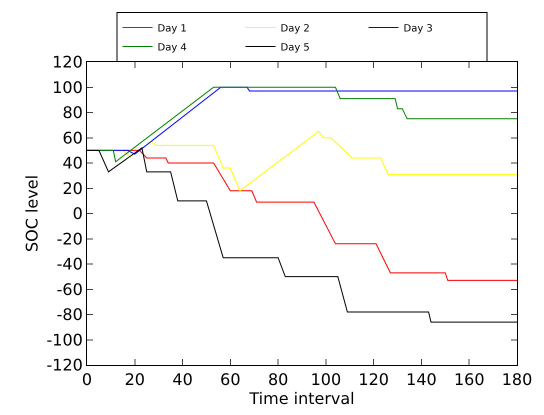 The image size is (544, 415). What do you see at coordinates (182, 380) in the screenshot?
I see `x-tick-label: 40` at bounding box center [182, 380].